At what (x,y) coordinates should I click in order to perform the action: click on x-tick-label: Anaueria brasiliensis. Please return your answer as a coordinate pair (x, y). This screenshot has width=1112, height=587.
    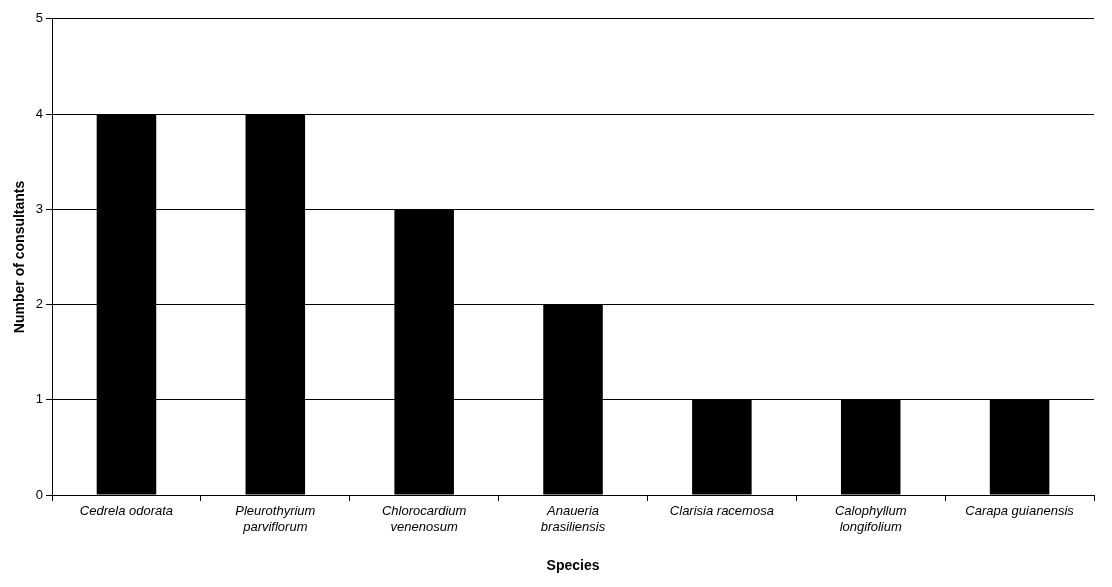
    Looking at the image, I should click on (573, 519).